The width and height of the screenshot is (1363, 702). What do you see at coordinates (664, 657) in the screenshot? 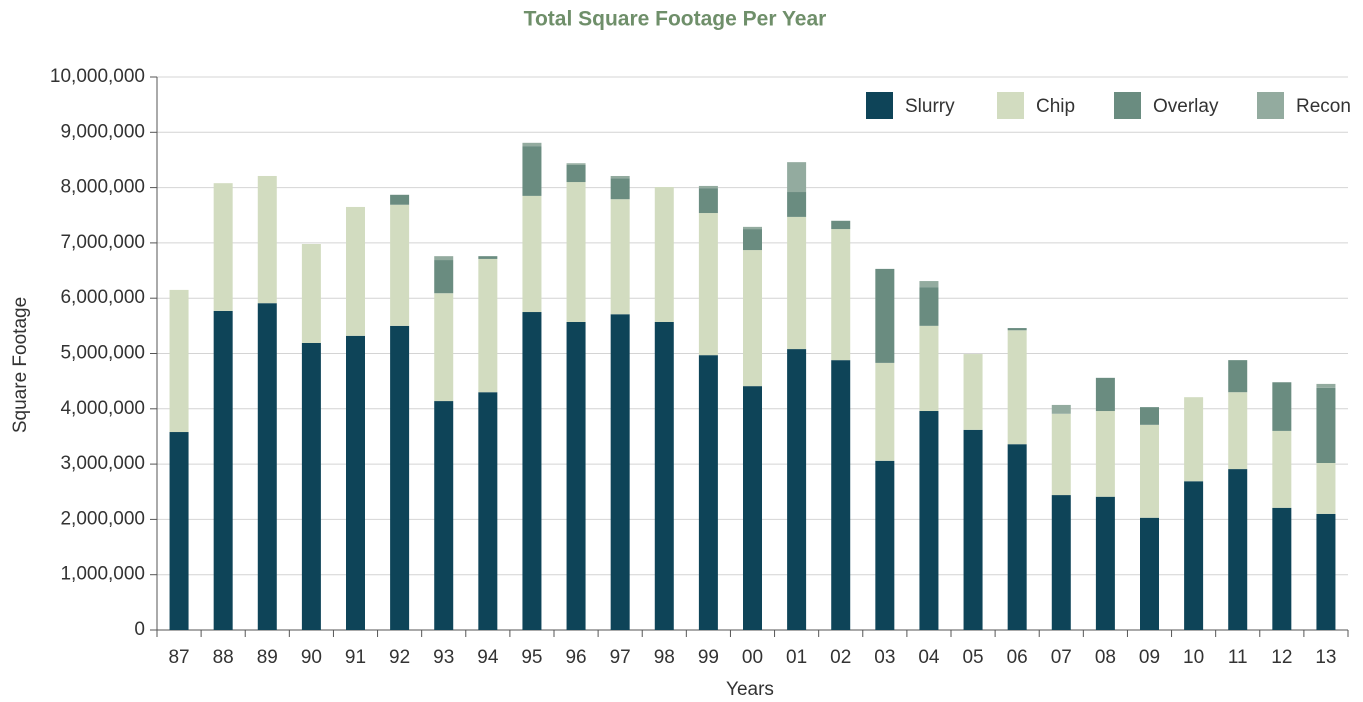
I see `x-tick-label: 98` at bounding box center [664, 657].